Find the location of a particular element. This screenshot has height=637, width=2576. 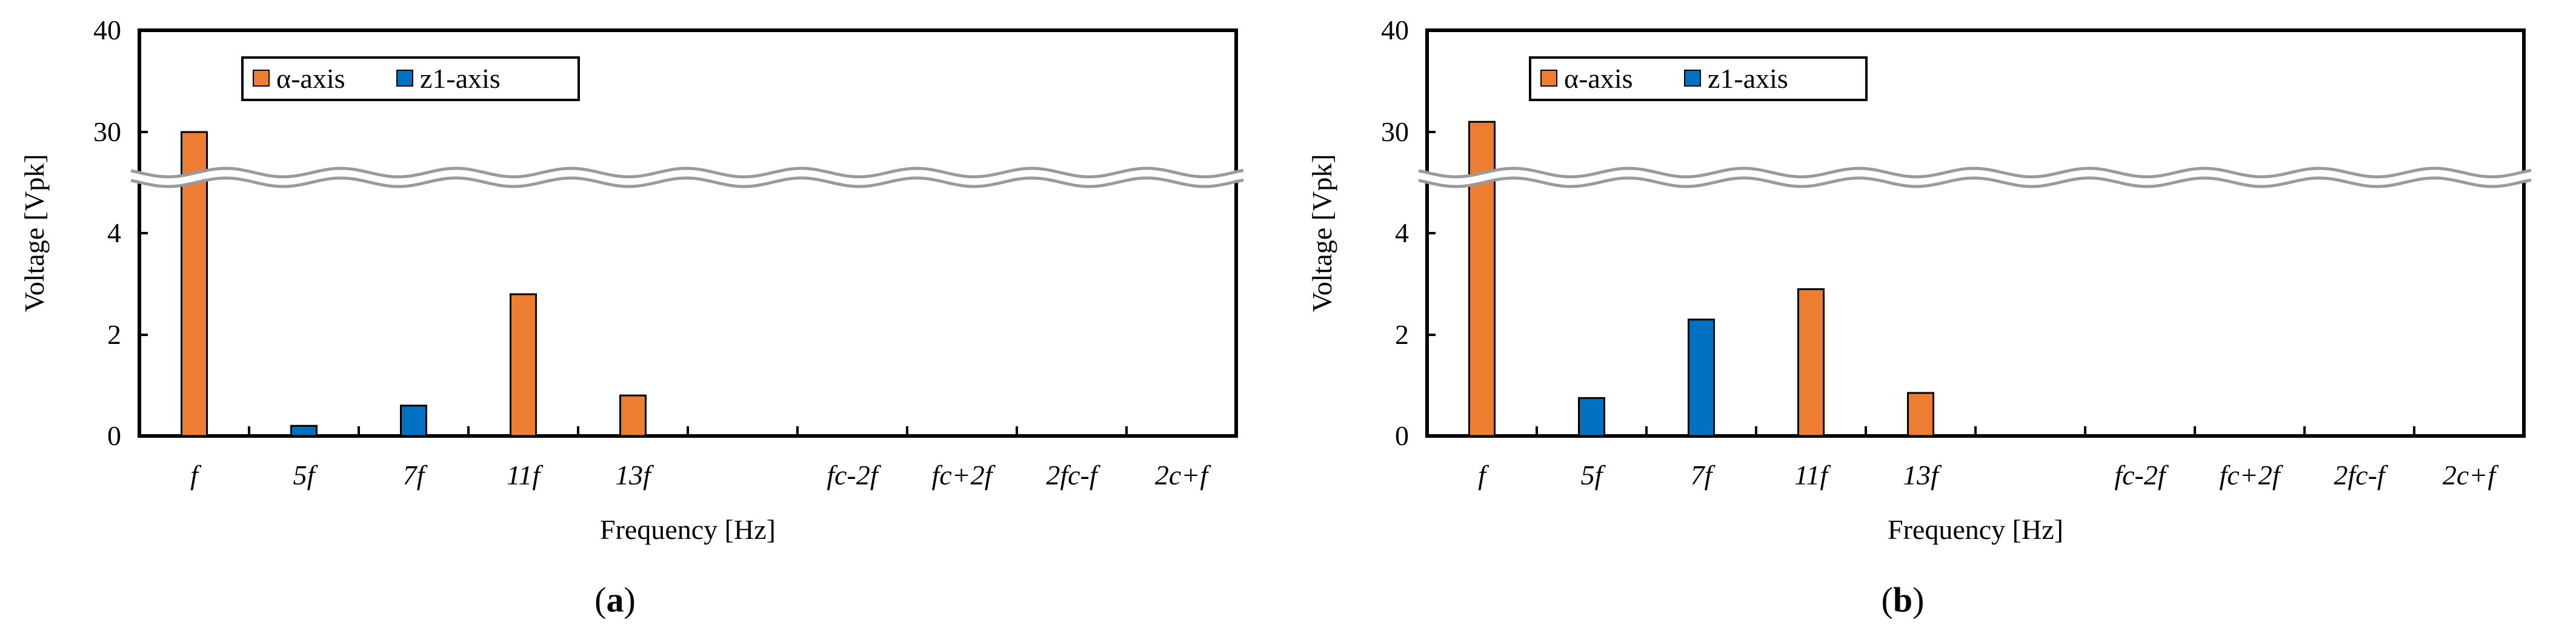

caption-letter: b is located at coordinates (1902, 599).